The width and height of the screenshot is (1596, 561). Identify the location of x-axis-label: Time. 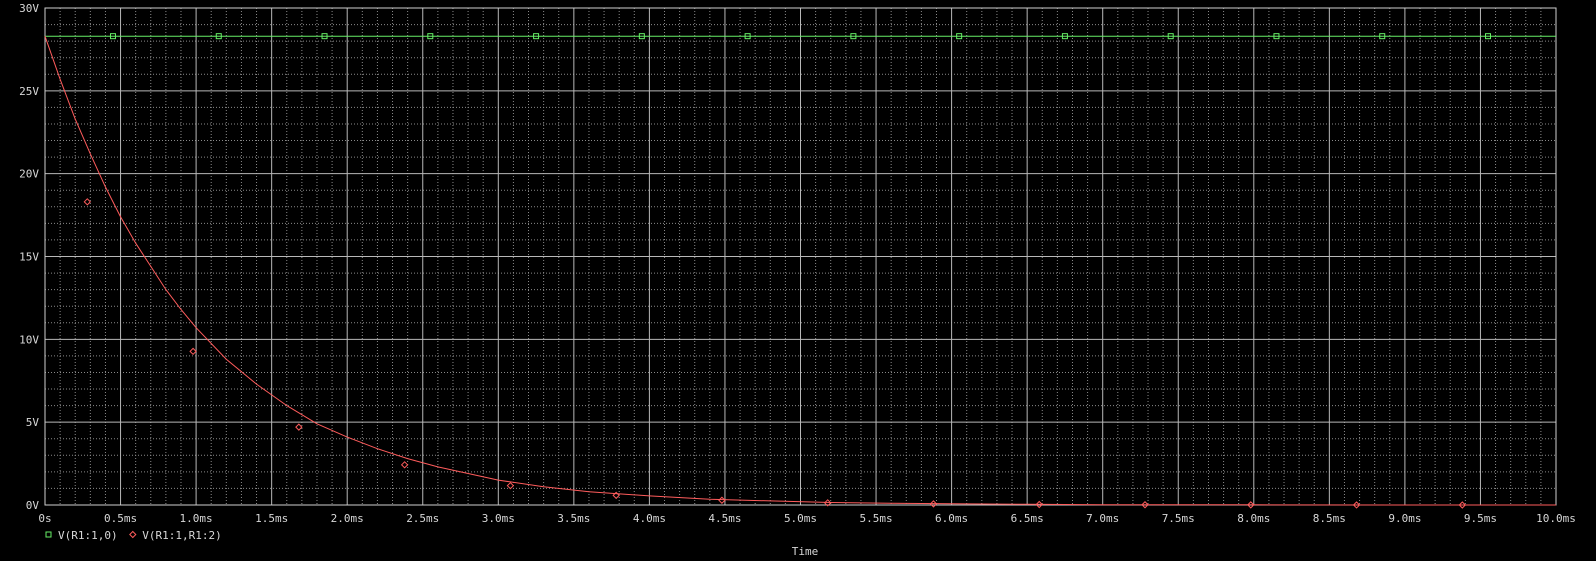
(805, 551).